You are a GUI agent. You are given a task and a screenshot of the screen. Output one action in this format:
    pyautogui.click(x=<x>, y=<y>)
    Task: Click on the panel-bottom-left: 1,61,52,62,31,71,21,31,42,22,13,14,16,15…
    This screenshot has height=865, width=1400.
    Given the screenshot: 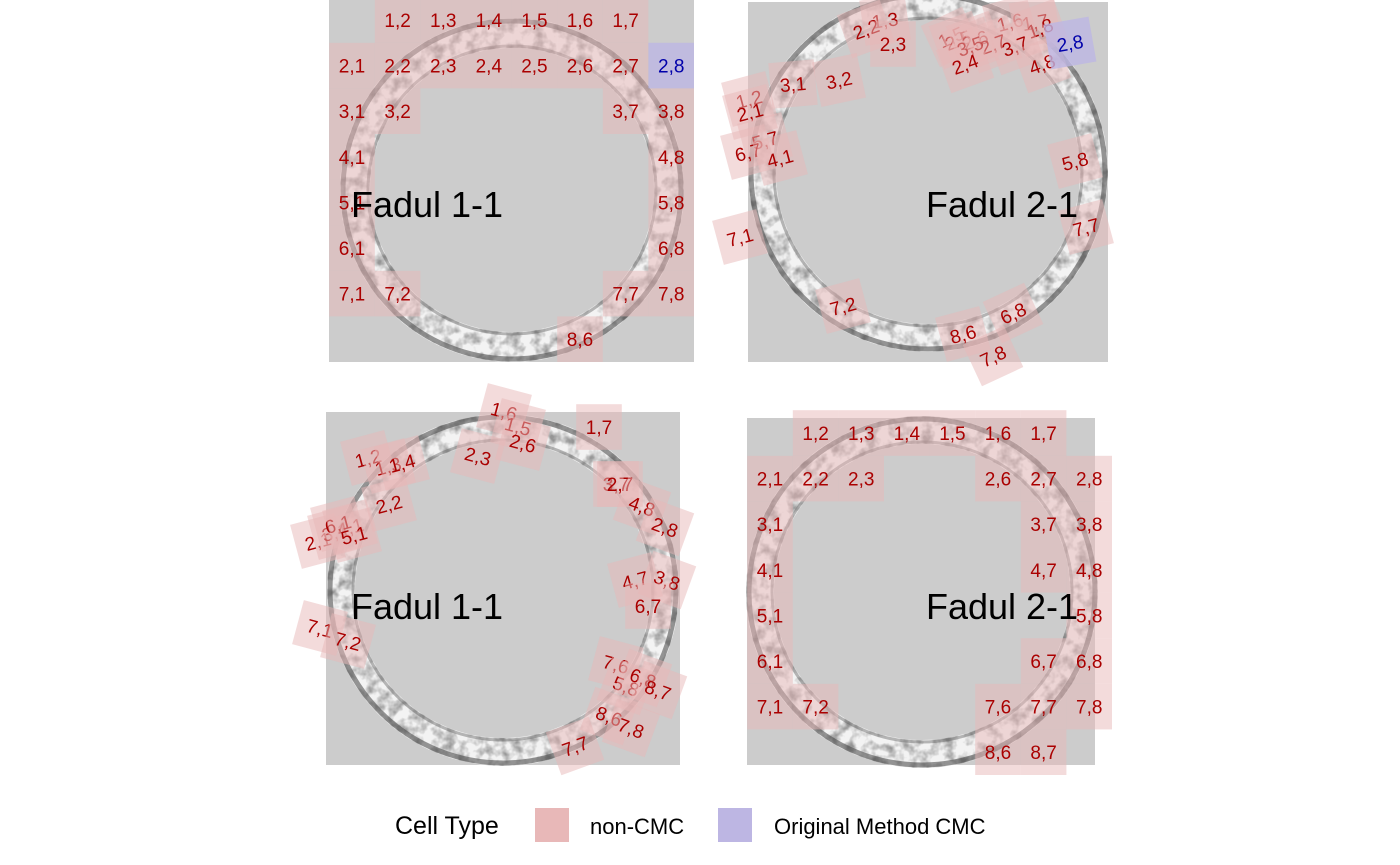 What is the action you would take?
    pyautogui.click(x=493, y=579)
    